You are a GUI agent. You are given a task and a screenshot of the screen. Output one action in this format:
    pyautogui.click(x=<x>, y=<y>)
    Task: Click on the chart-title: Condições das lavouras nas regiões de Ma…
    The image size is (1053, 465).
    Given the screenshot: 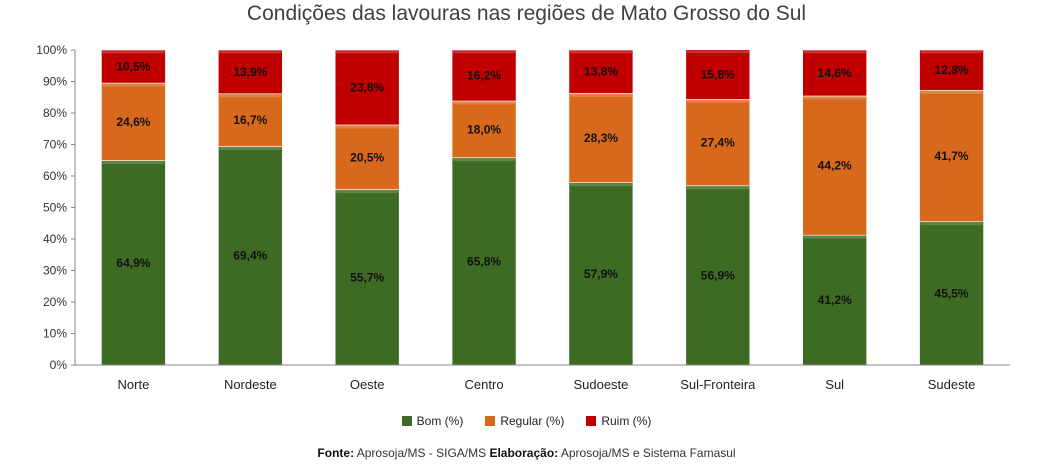 What is the action you would take?
    pyautogui.click(x=526, y=13)
    